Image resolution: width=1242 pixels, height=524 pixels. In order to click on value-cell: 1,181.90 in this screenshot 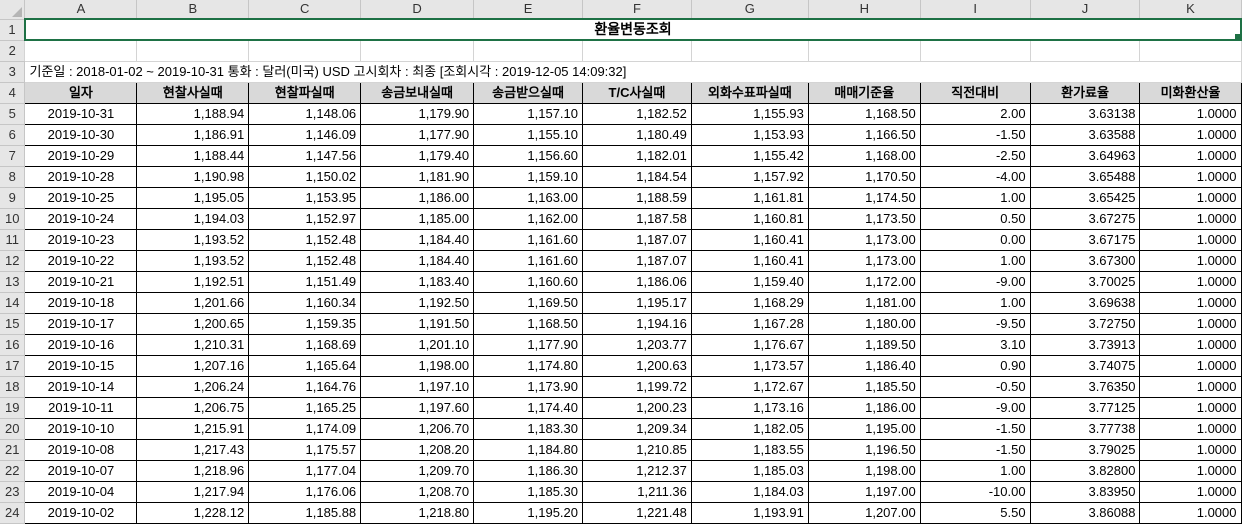, I will do `click(417, 176)`.